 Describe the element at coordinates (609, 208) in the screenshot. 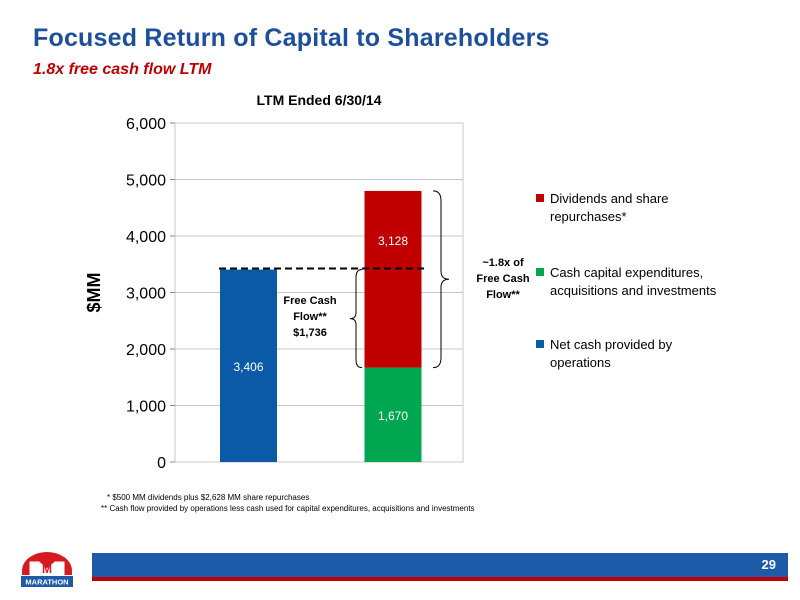

I see `legend-label-dividends: Dividends and share repurchases*` at that location.